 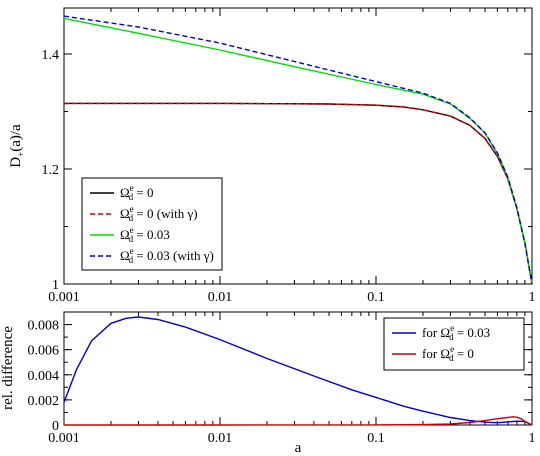 What do you see at coordinates (44, 401) in the screenshot?
I see `y-tick-label: 0.002` at bounding box center [44, 401].